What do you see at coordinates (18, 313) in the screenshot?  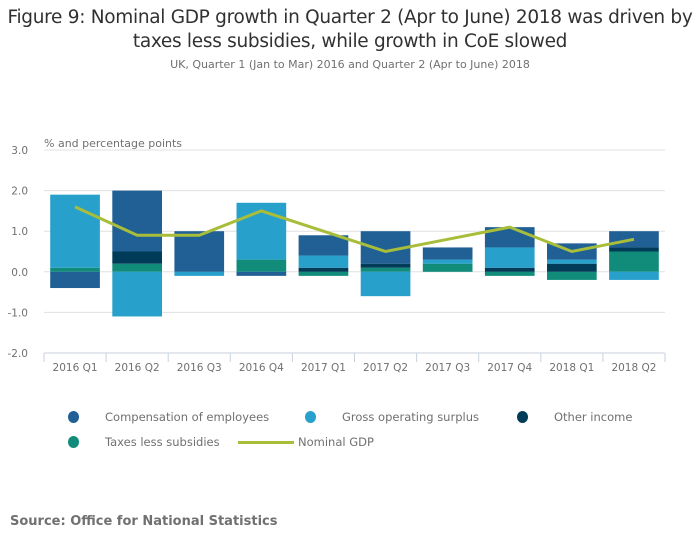 I see `y-tick-label: -1.0` at bounding box center [18, 313].